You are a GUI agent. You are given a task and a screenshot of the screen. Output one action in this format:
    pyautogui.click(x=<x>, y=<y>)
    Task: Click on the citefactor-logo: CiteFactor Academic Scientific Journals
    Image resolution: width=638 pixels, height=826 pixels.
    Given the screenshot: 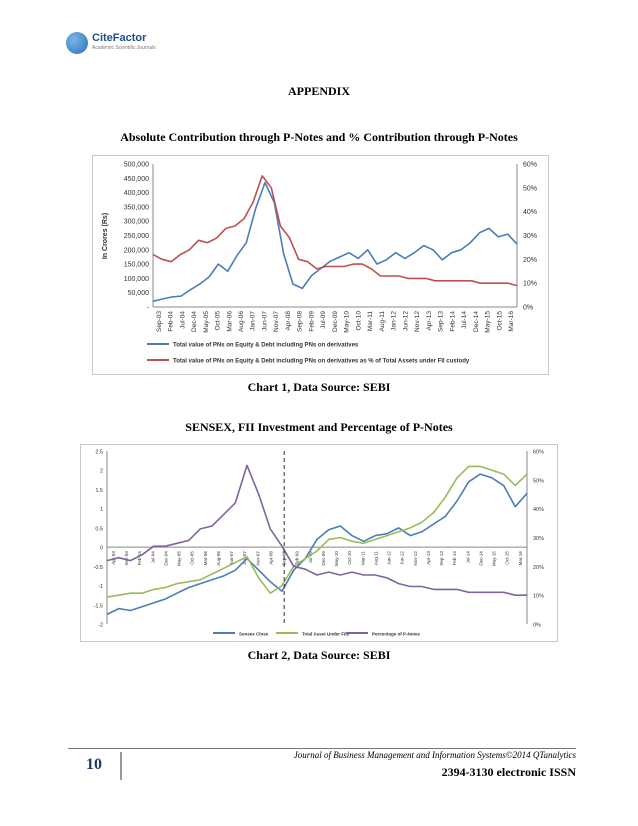 What is the action you would take?
    pyautogui.click(x=126, y=43)
    